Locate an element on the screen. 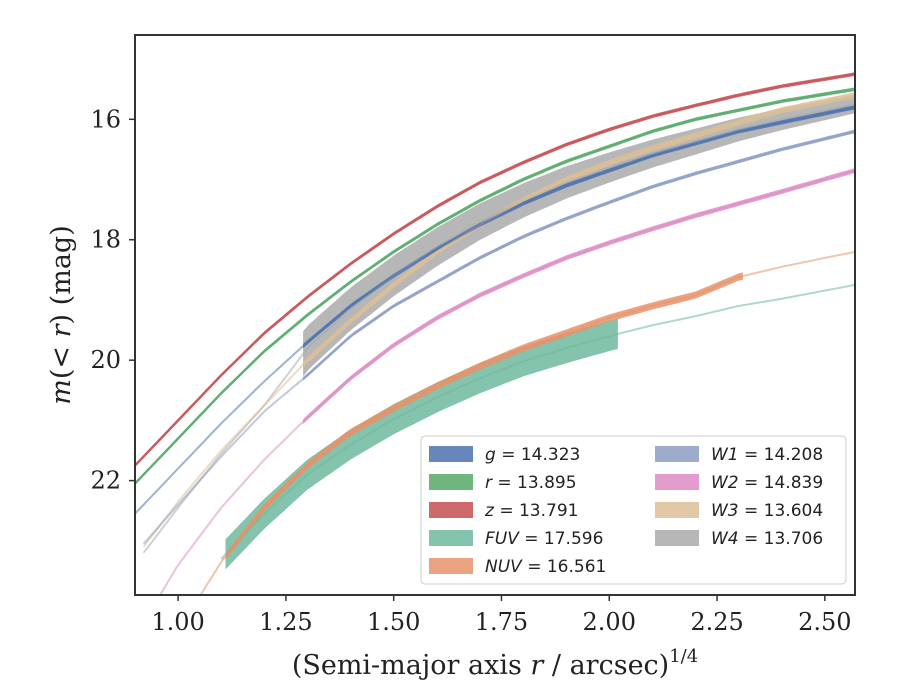 The height and width of the screenshot is (700, 900). legend-label-nuv: NUV = 16.561 is located at coordinates (545, 567).